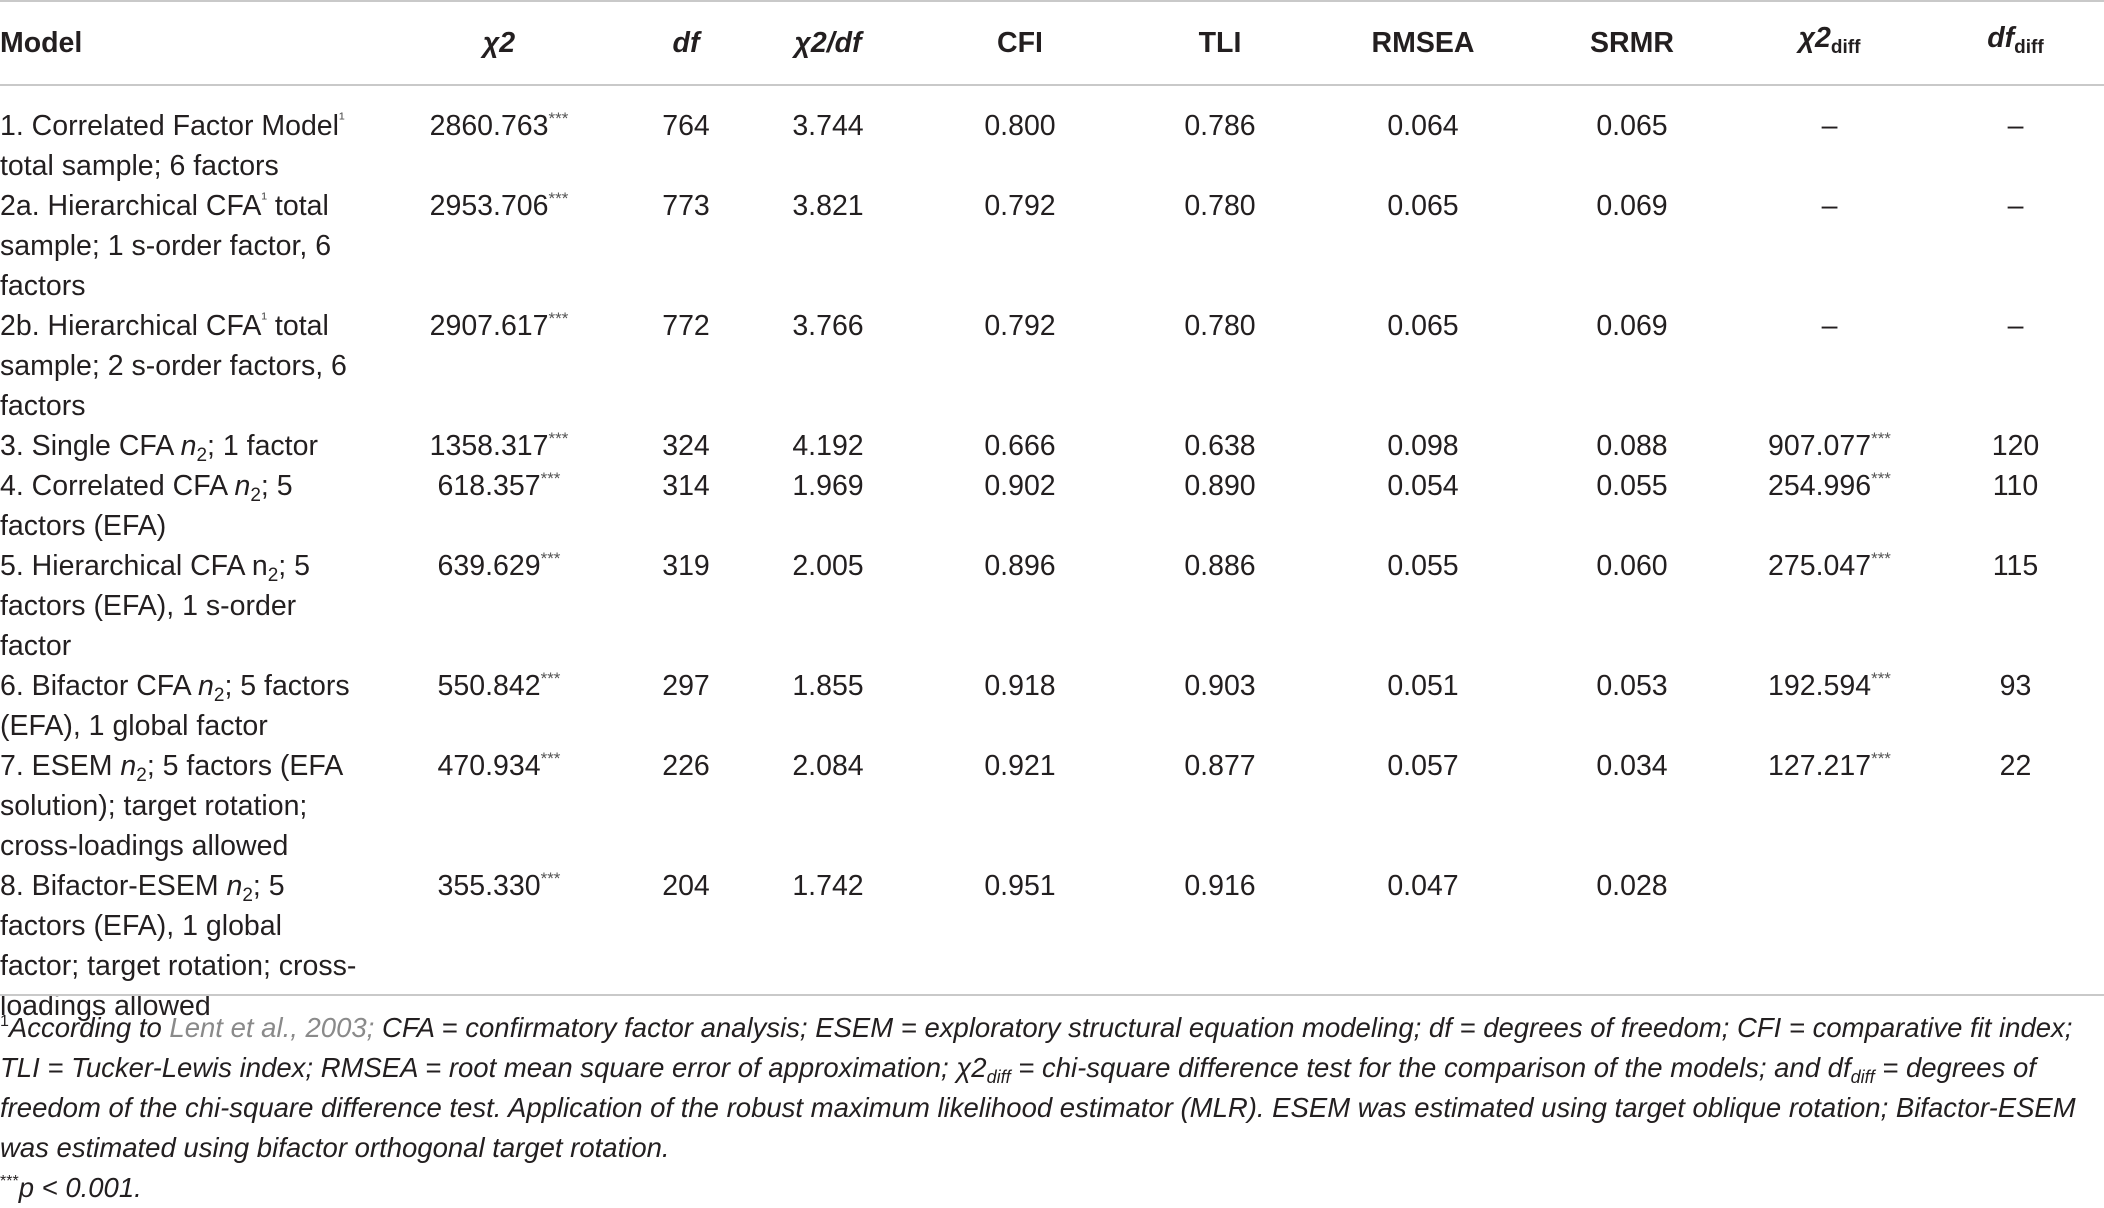  I want to click on cell-cfi: 0.792, so click(1020, 326).